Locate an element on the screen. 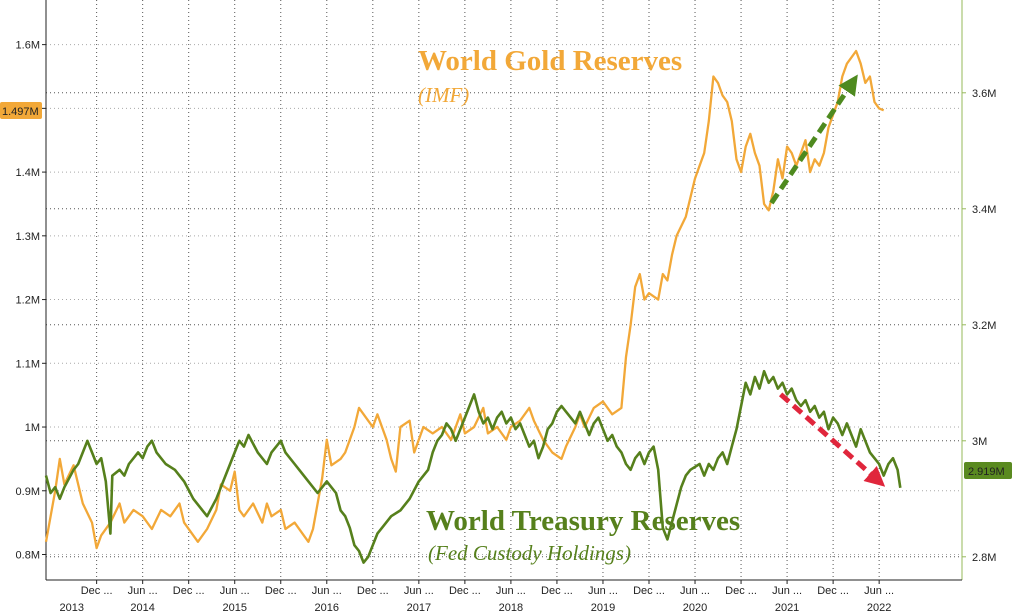 Image resolution: width=1014 pixels, height=615 pixels. year-label-2017: 2017 is located at coordinates (419, 608).